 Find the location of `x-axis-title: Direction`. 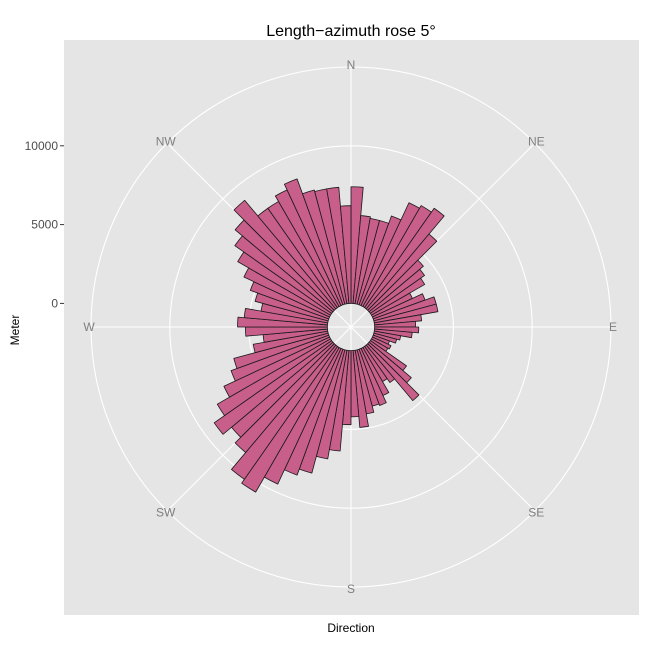

x-axis-title: Direction is located at coordinates (350, 628).